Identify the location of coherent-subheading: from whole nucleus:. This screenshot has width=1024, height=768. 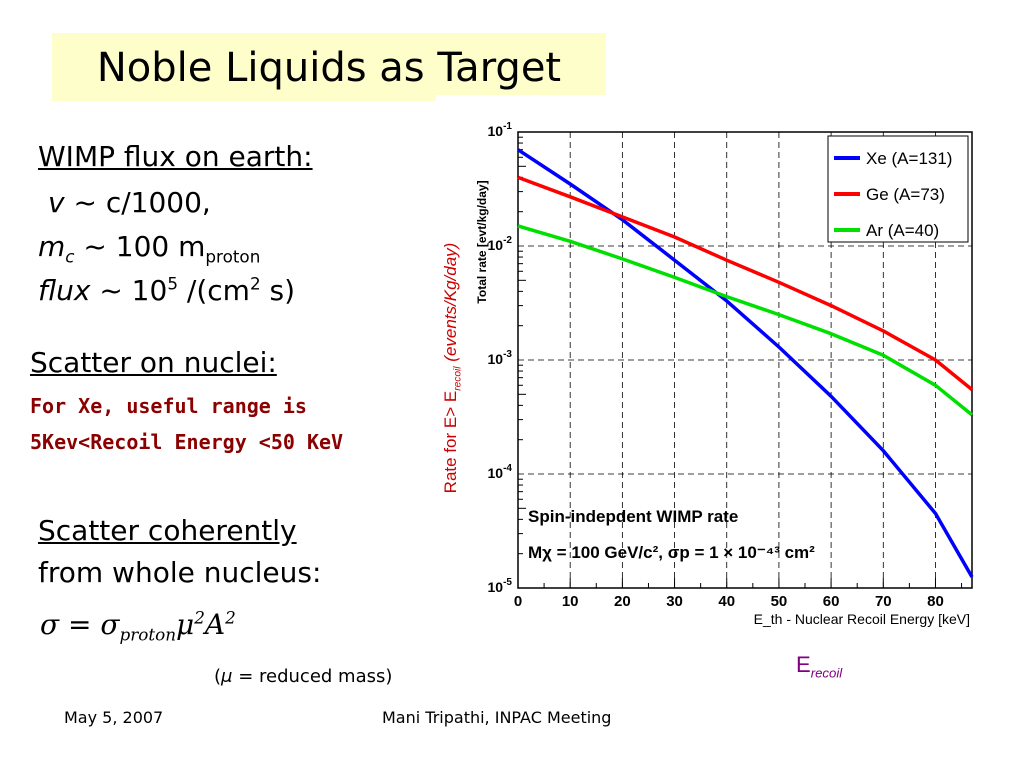
(180, 572).